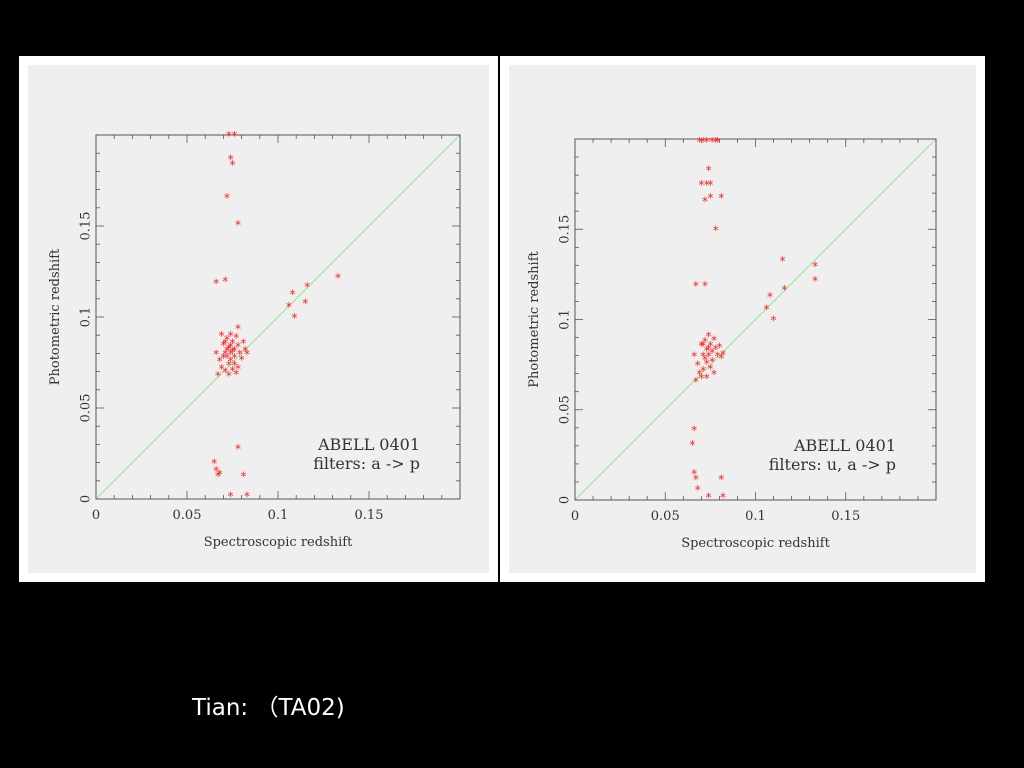 This screenshot has height=768, width=1024. Describe the element at coordinates (755, 543) in the screenshot. I see `x-axis-label: Spectroscopic redshift` at that location.